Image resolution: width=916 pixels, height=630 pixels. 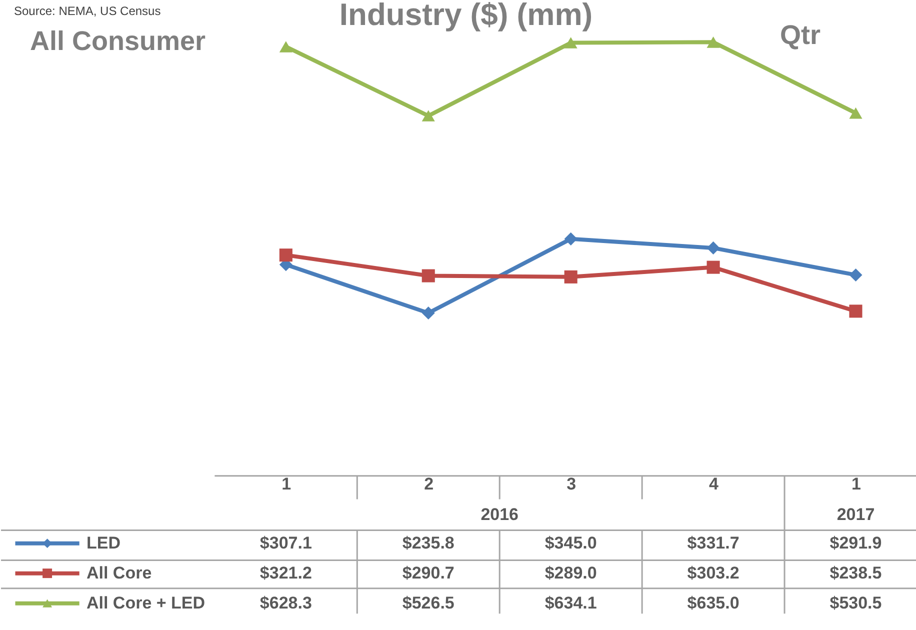 What do you see at coordinates (428, 572) in the screenshot?
I see `data-label: $290.7` at bounding box center [428, 572].